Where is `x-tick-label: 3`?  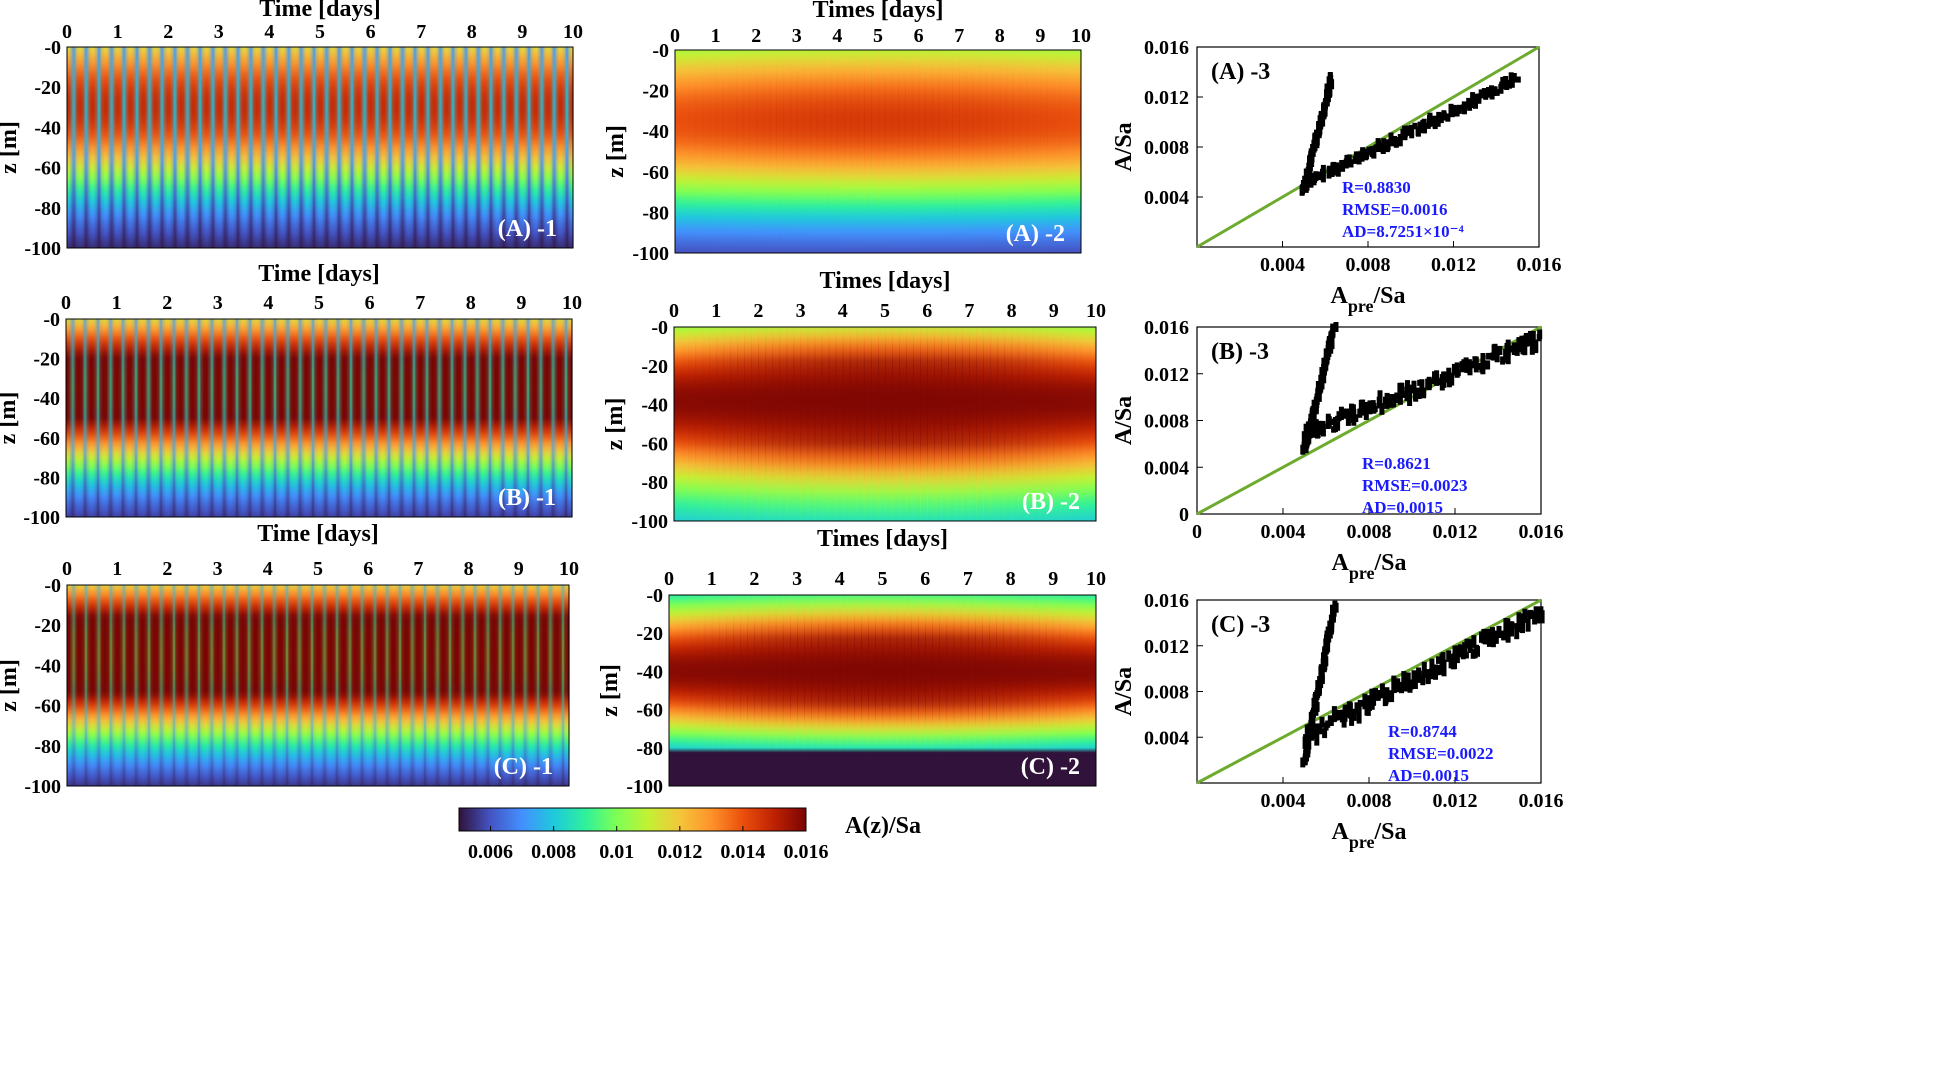 x-tick-label: 3 is located at coordinates (219, 32).